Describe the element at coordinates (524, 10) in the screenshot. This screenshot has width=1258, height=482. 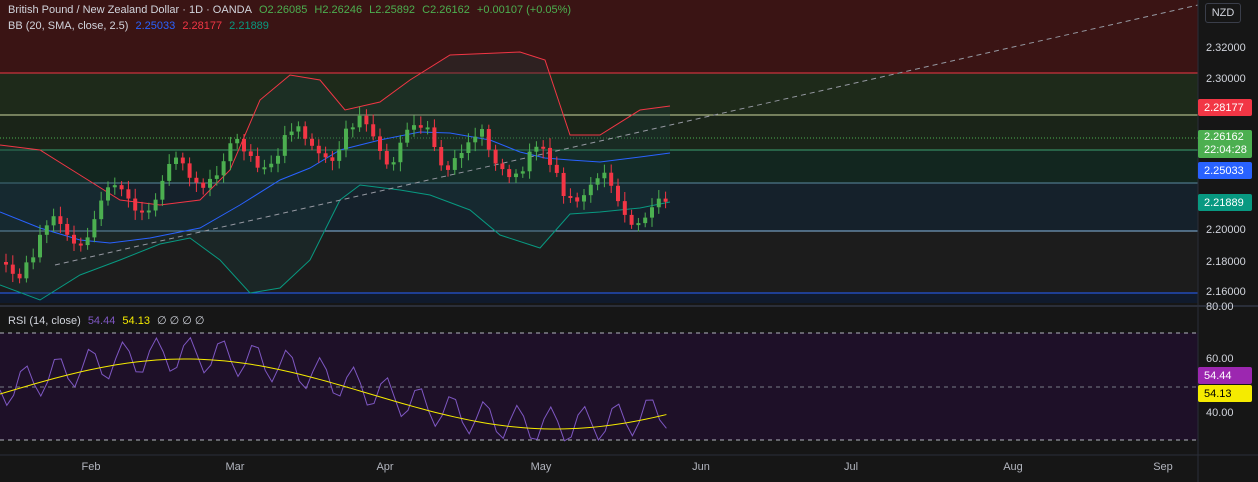
I see `ohlc-change: +0.00107 (+0.05%)` at that location.